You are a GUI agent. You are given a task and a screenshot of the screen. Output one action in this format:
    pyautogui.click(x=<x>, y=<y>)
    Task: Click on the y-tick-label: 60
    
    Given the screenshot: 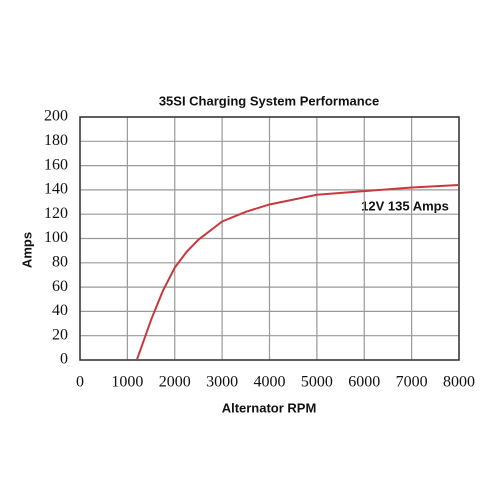 What is the action you would take?
    pyautogui.click(x=60, y=286)
    